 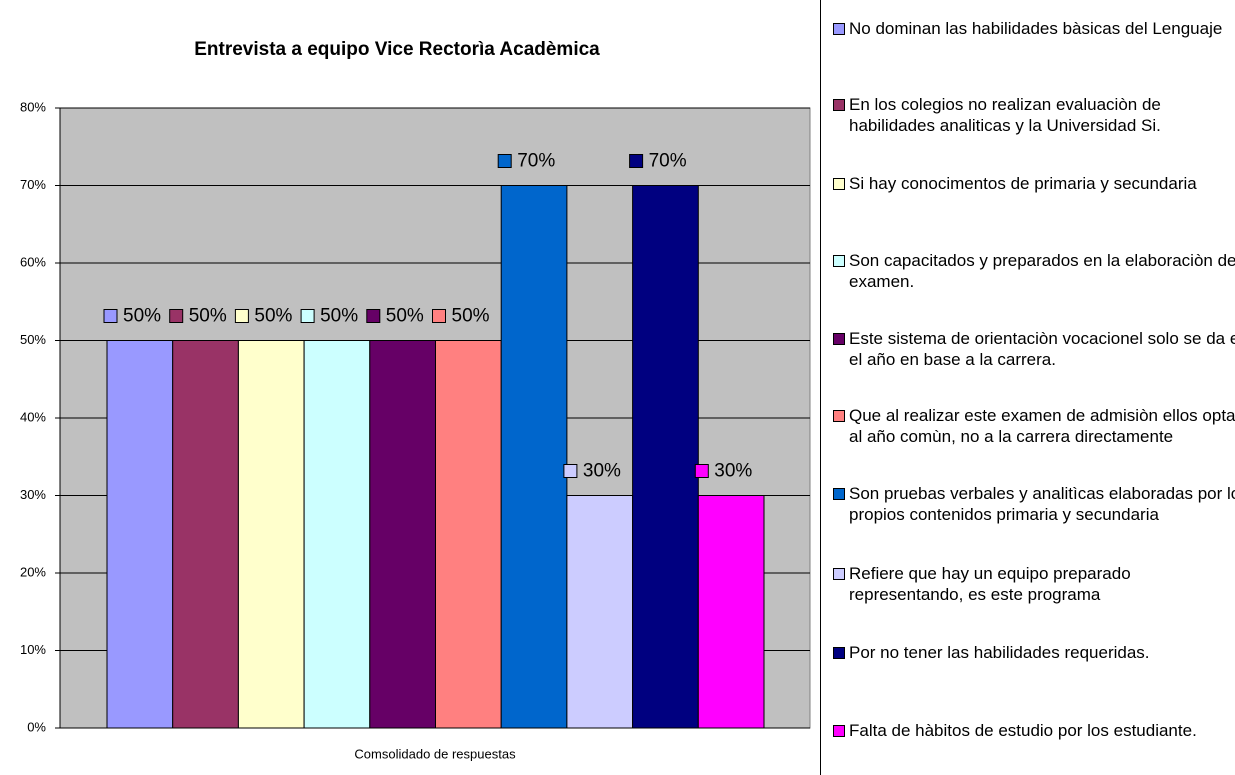 What do you see at coordinates (33, 339) in the screenshot?
I see `y-tick-label: 50%` at bounding box center [33, 339].